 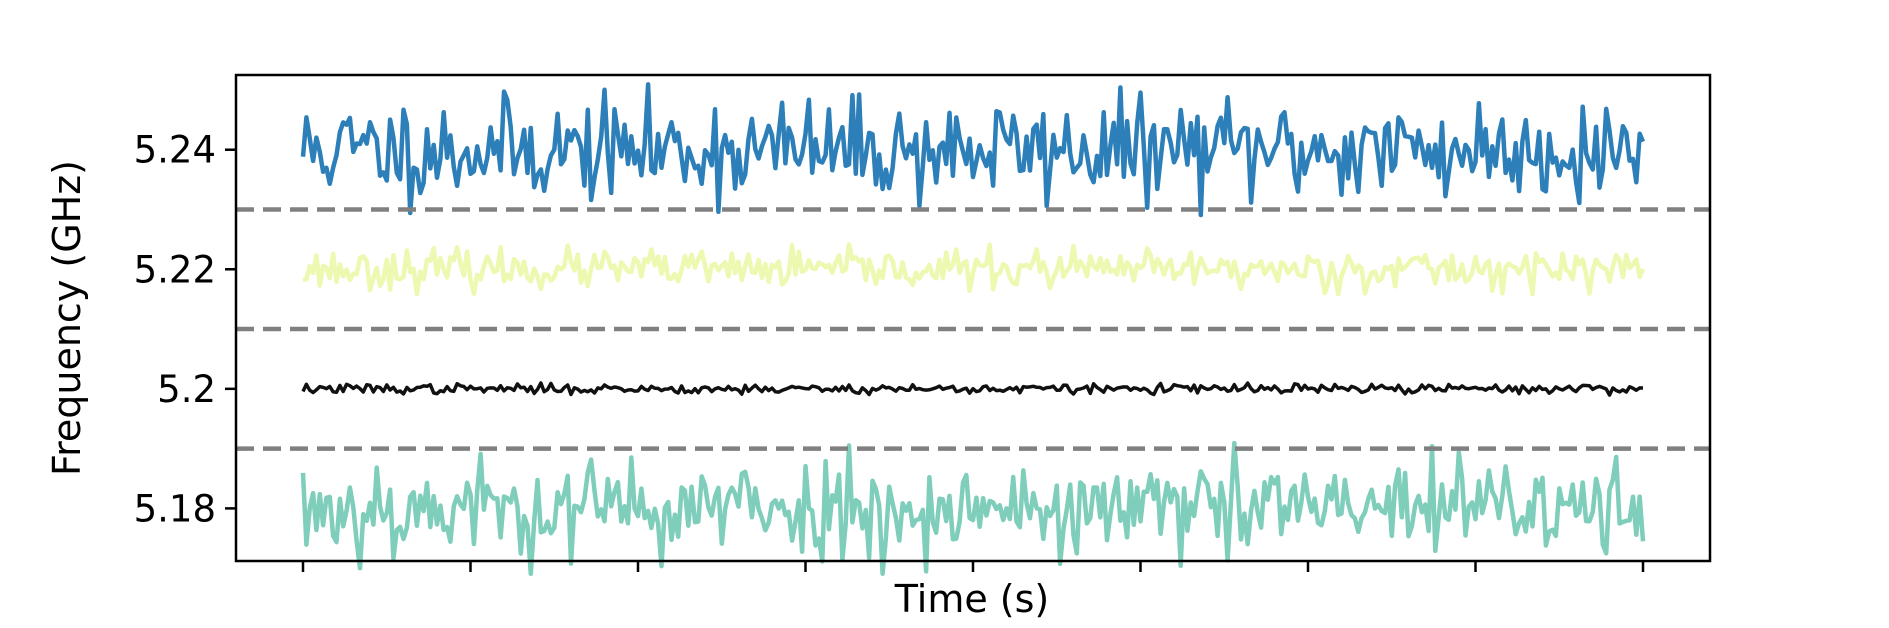 What do you see at coordinates (186, 389) in the screenshot?
I see `y-tick-label-2: 5.2` at bounding box center [186, 389].